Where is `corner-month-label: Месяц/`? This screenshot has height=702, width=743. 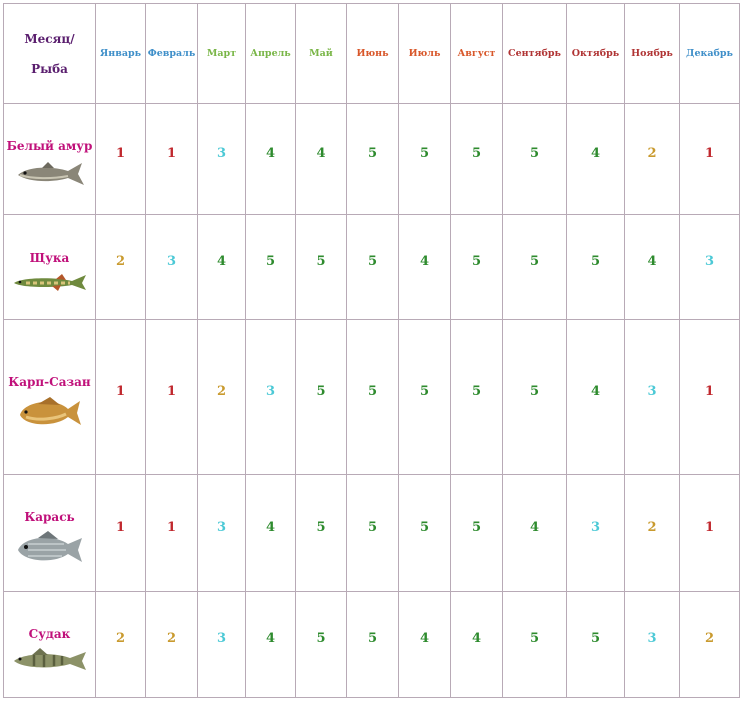
corner-month-label: Месяц/ is located at coordinates (49, 38).